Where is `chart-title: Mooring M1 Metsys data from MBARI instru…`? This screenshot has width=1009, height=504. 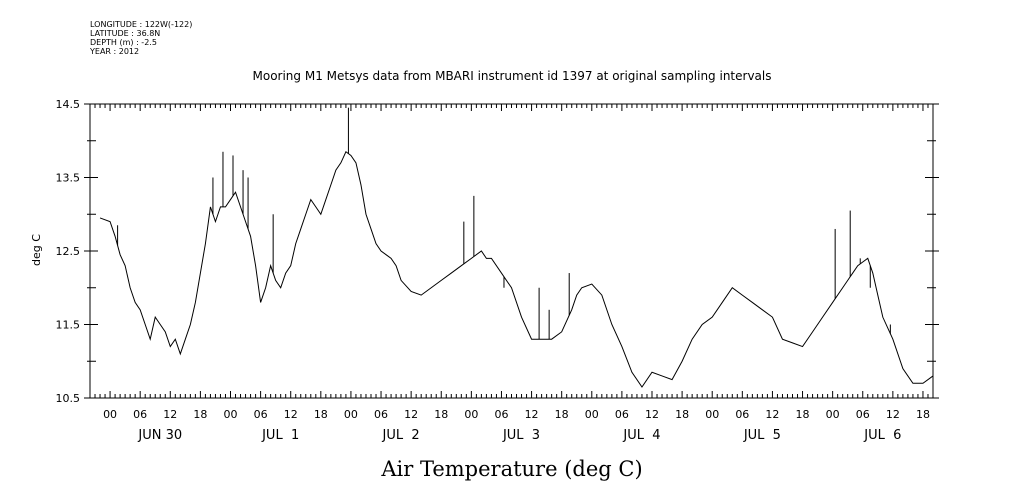
chart-title: Mooring M1 Metsys data from MBARI instru… is located at coordinates (512, 76).